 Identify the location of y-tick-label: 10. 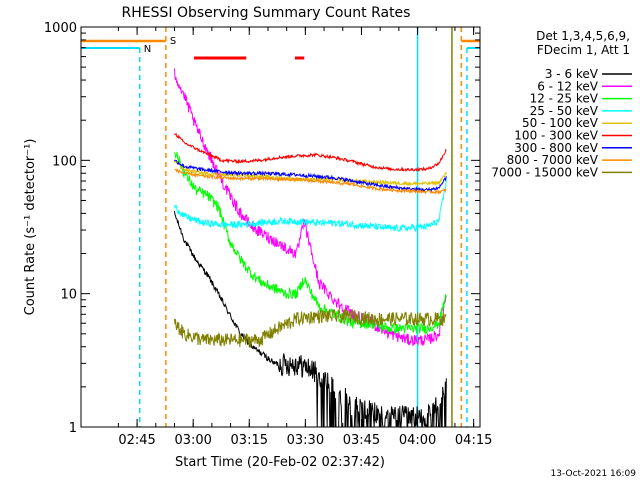
(68, 295).